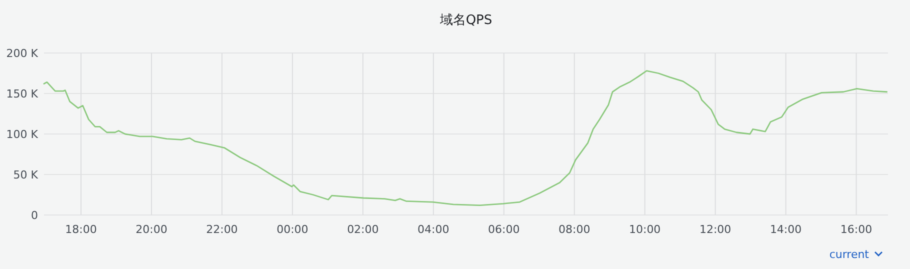  Describe the element at coordinates (81, 229) in the screenshot. I see `x-tick-label: 18:00` at that location.